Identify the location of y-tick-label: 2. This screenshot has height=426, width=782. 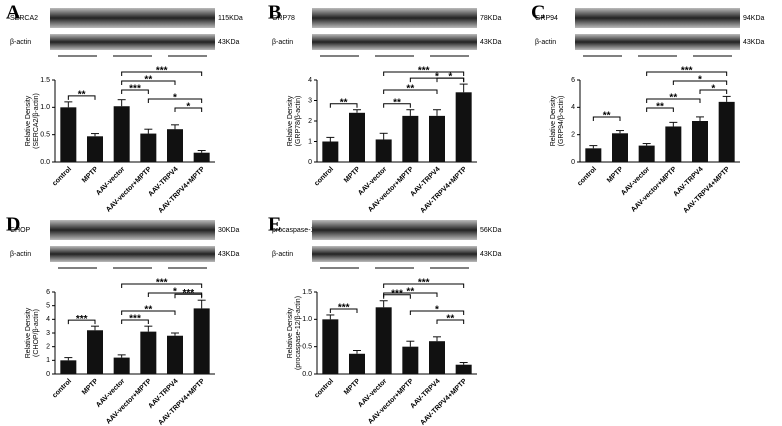
(310, 121).